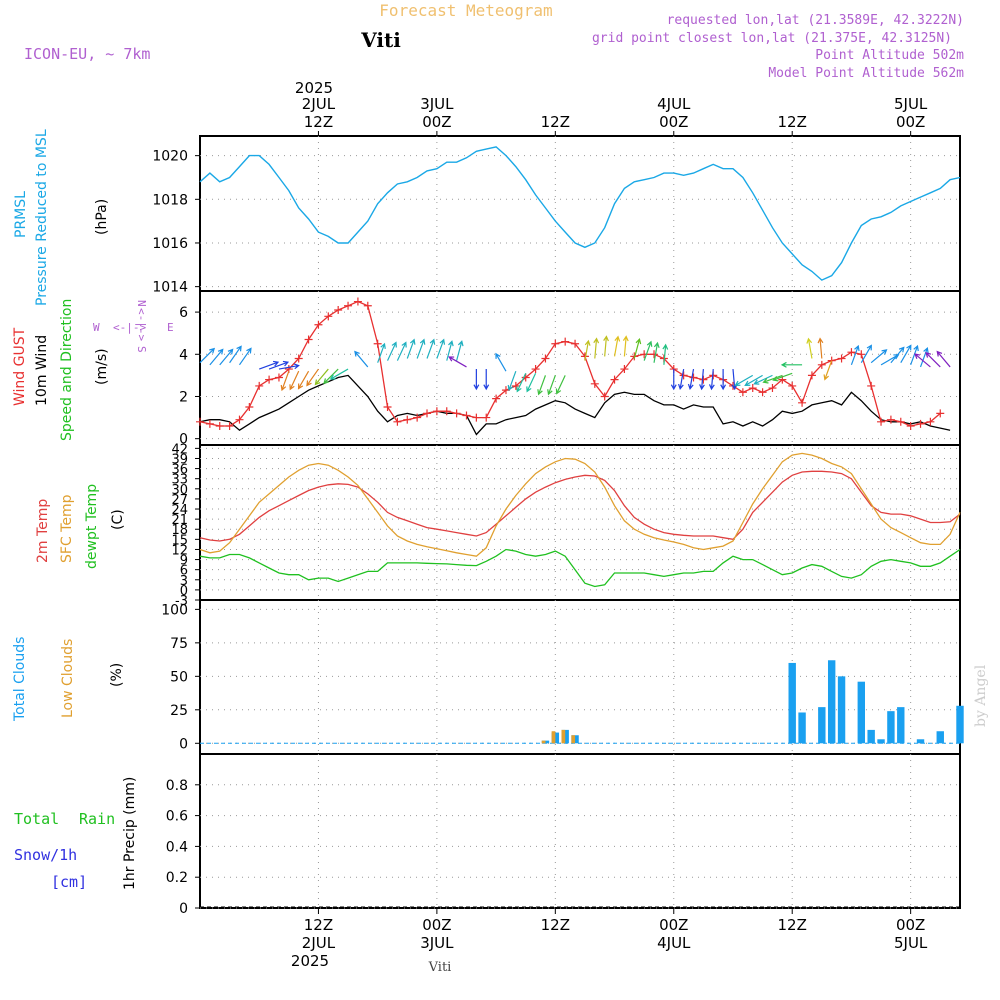 The width and height of the screenshot is (1000, 1000). Describe the element at coordinates (380, 40) in the screenshot. I see `location-title: Viti` at that location.